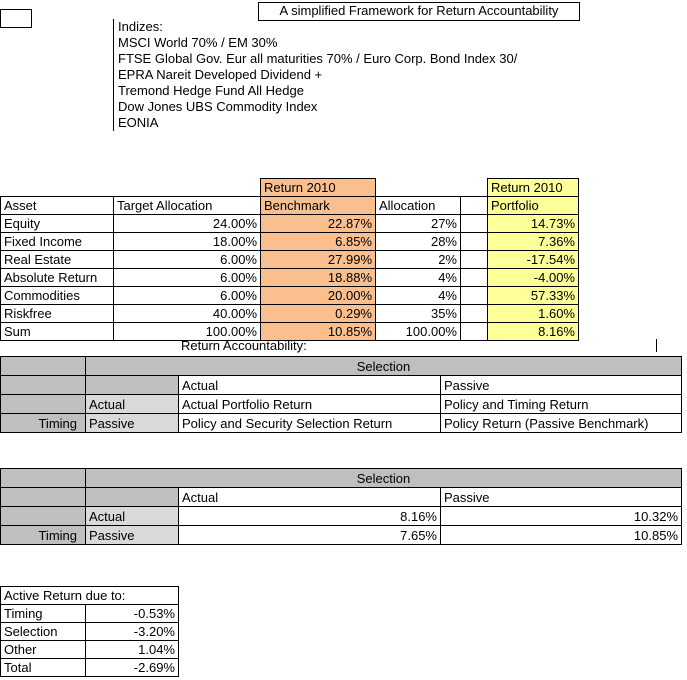 The image size is (687, 680). What do you see at coordinates (244, 345) in the screenshot?
I see `return-accountability-label: Return Accountability:` at bounding box center [244, 345].